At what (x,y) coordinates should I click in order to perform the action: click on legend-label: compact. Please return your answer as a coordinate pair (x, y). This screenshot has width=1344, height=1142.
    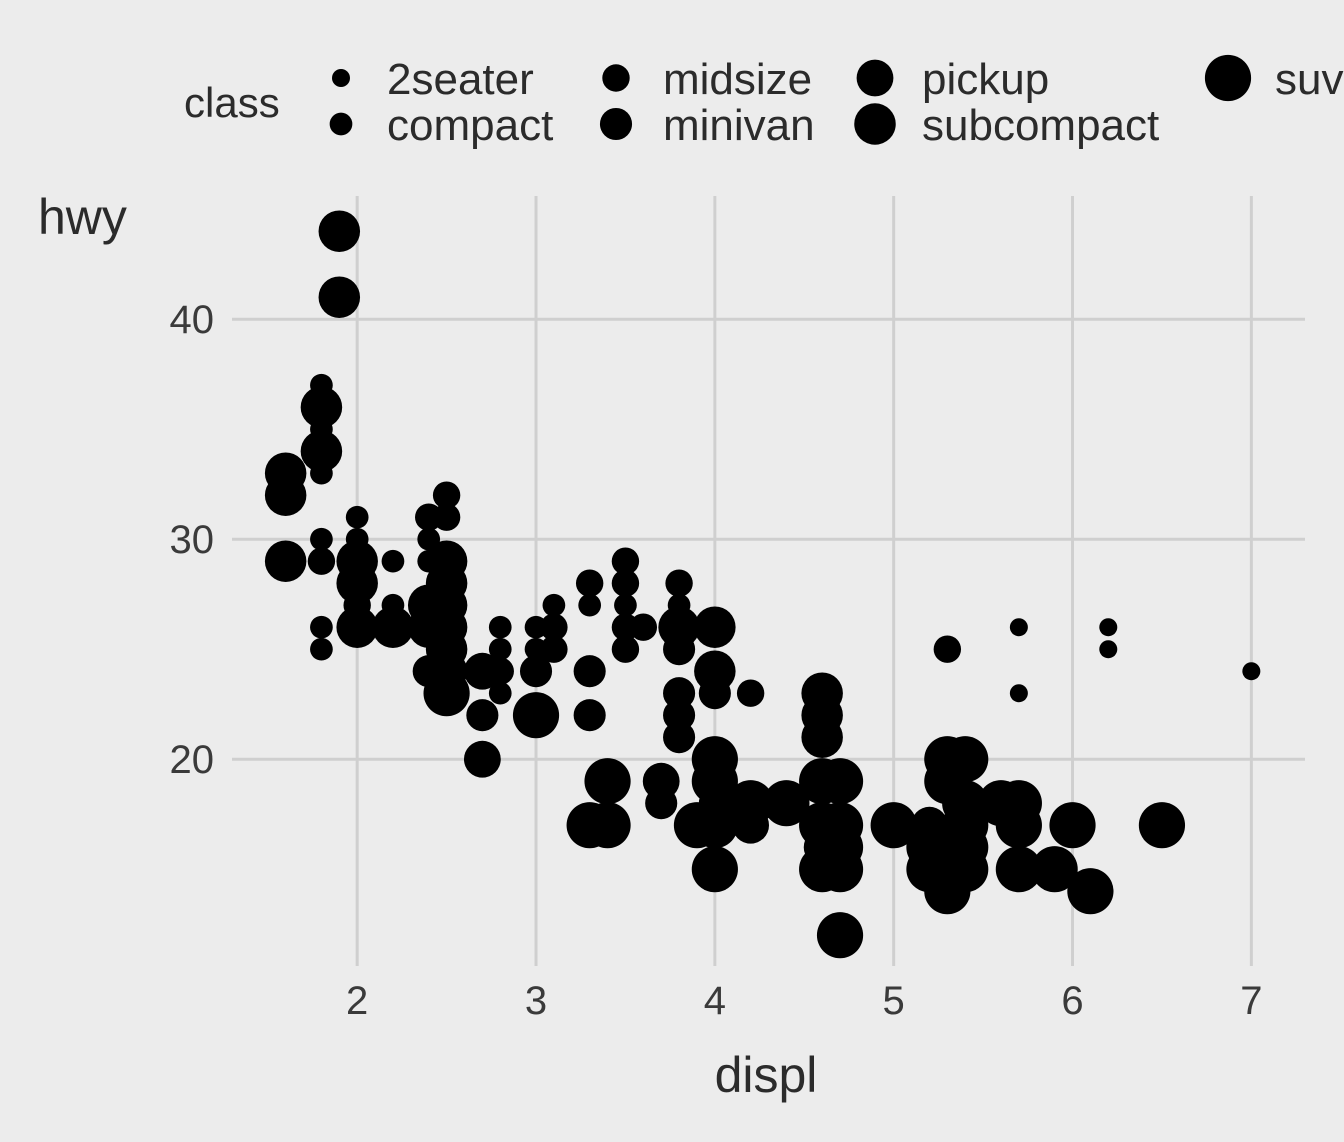
    Looking at the image, I should click on (470, 125).